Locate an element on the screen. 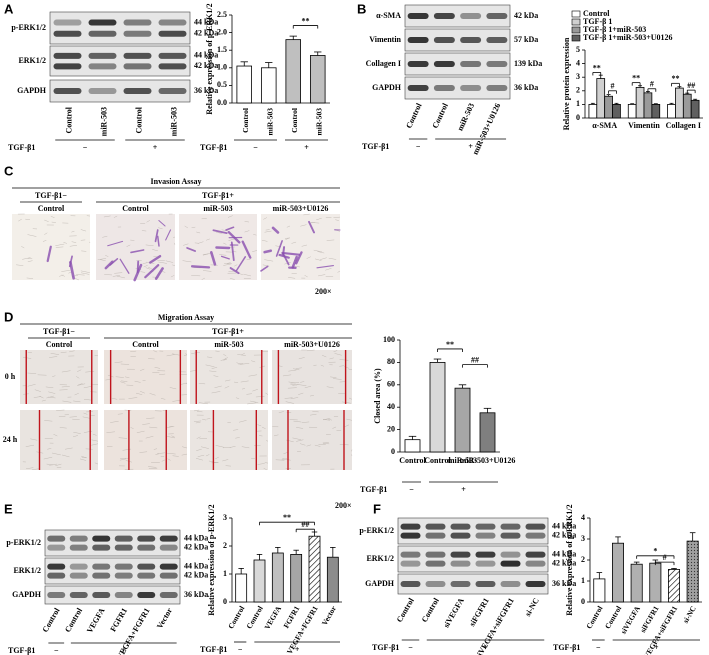 This screenshot has height=655, width=709. lane-label: miR-503+U0126 is located at coordinates (487, 129).